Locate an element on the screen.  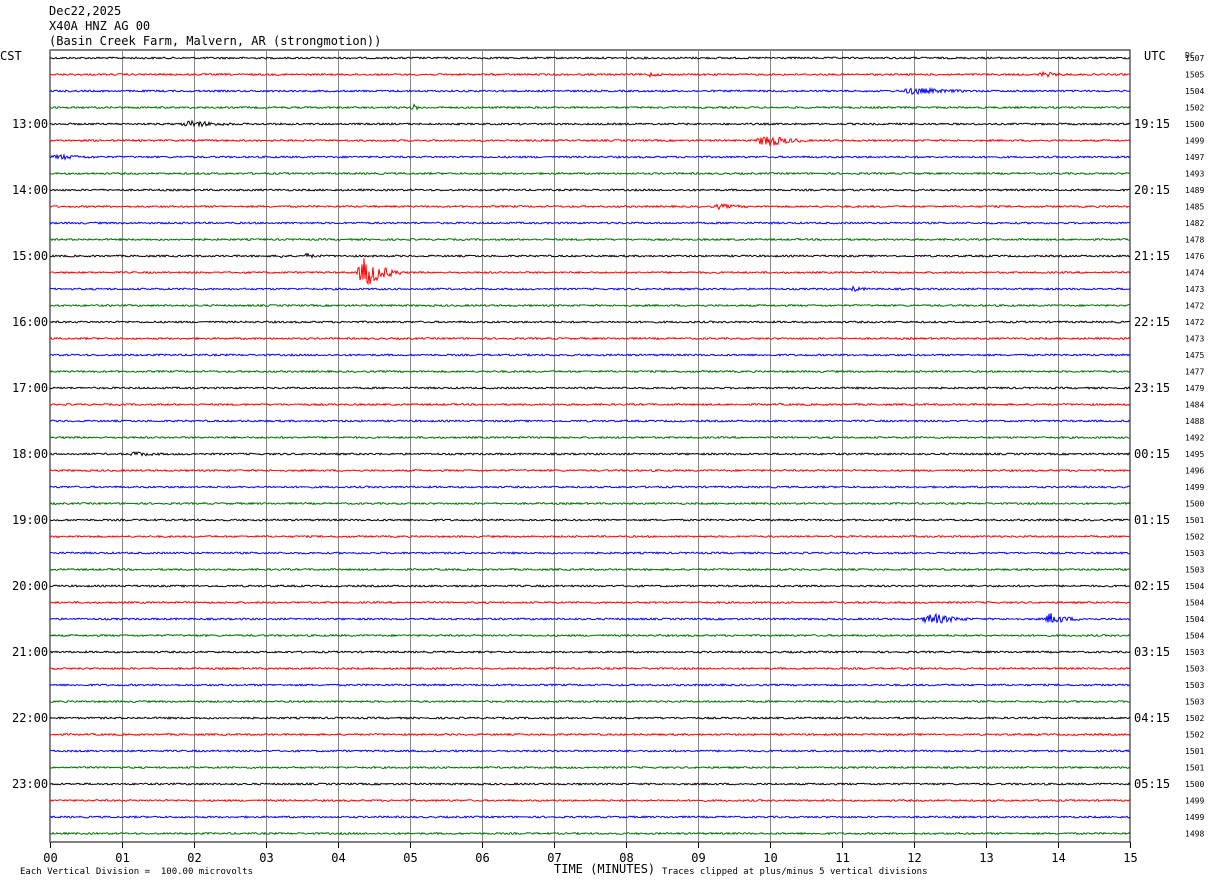
x-tick-label: 14 is located at coordinates (1058, 858).